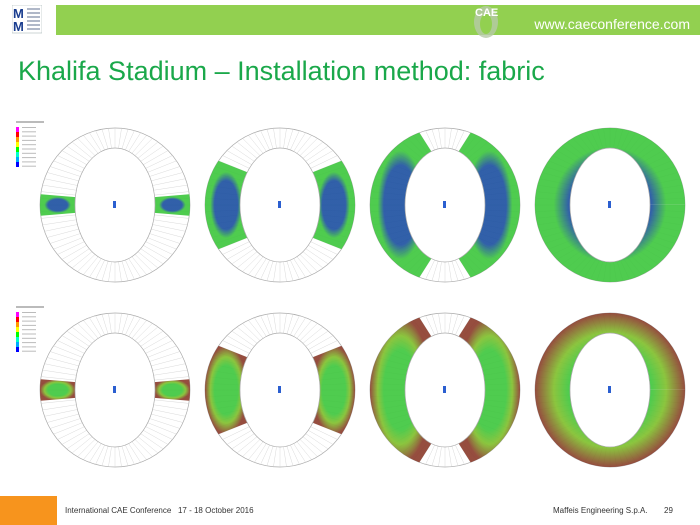  What do you see at coordinates (486, 22) in the screenshot?
I see `cae-logo: CAE` at bounding box center [486, 22].